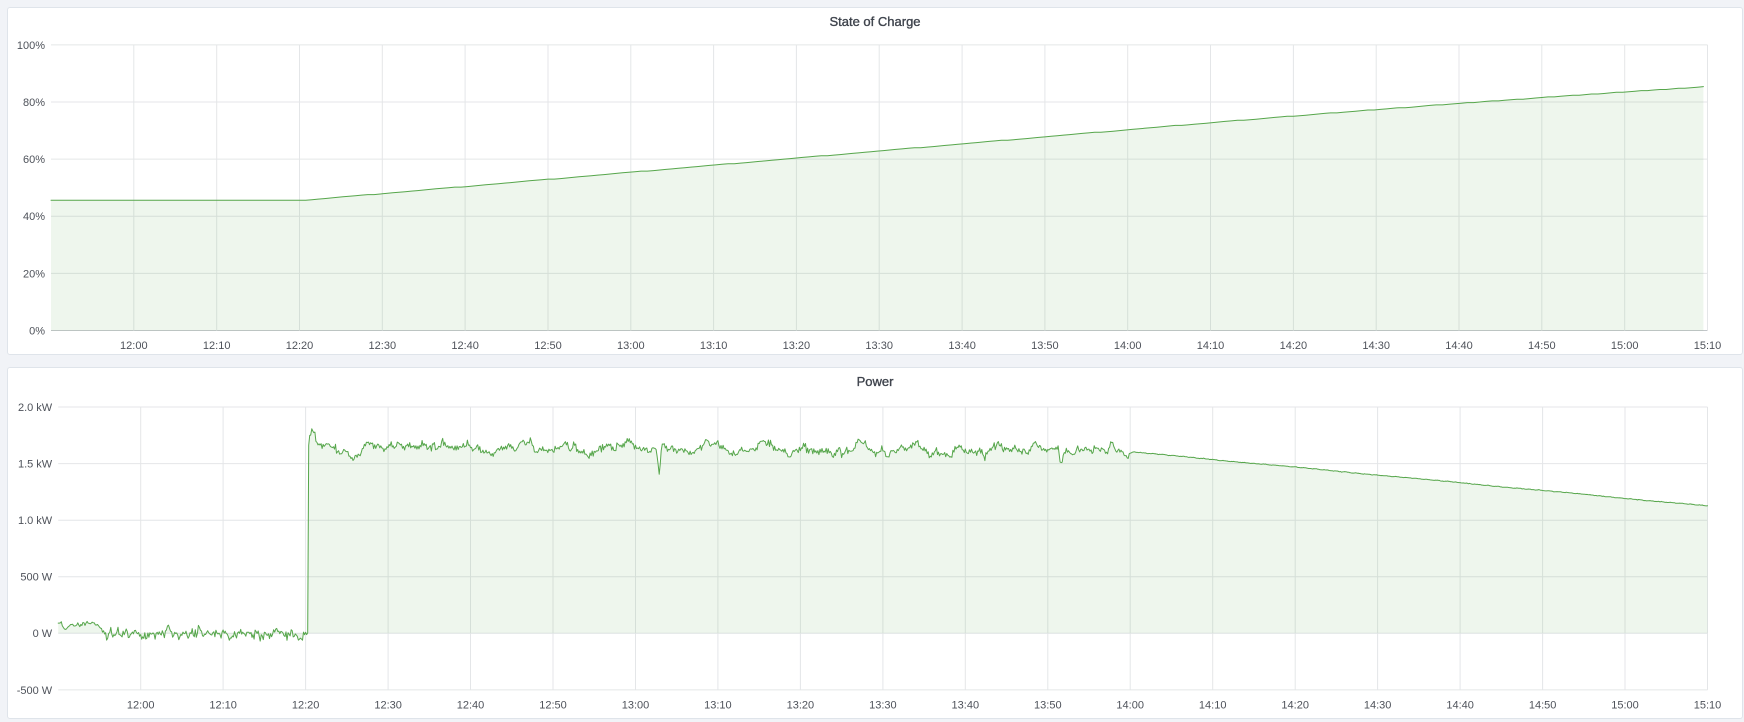 Image resolution: width=1744 pixels, height=722 pixels. I want to click on svg-text: 0%, so click(37, 331).